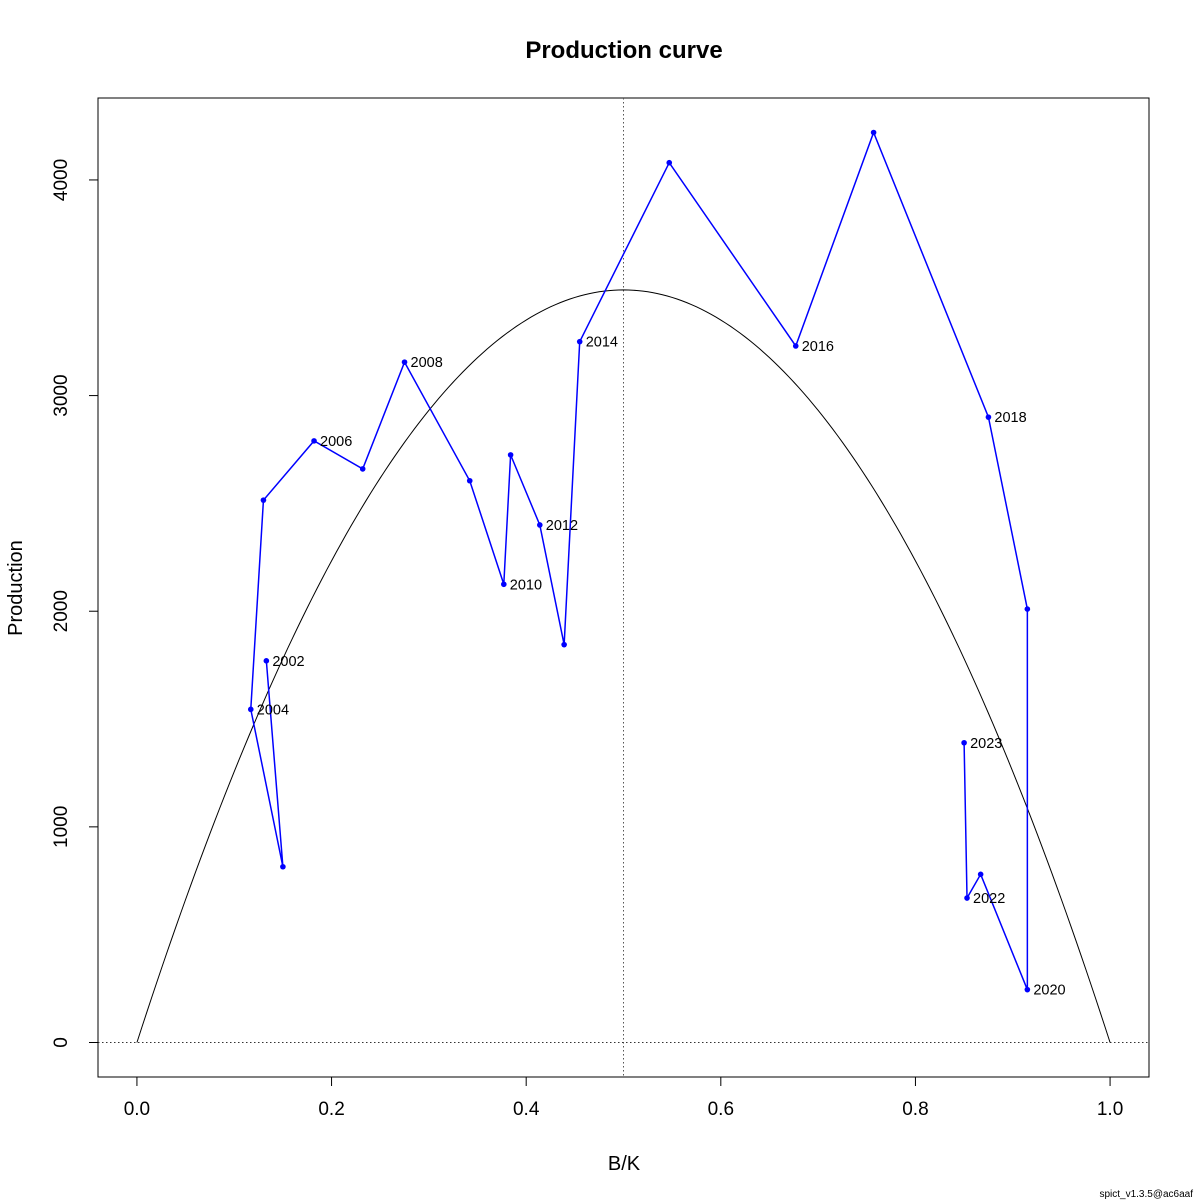 Image resolution: width=1200 pixels, height=1200 pixels. Describe the element at coordinates (624, 1164) in the screenshot. I see `x-axis-label: B/K` at that location.